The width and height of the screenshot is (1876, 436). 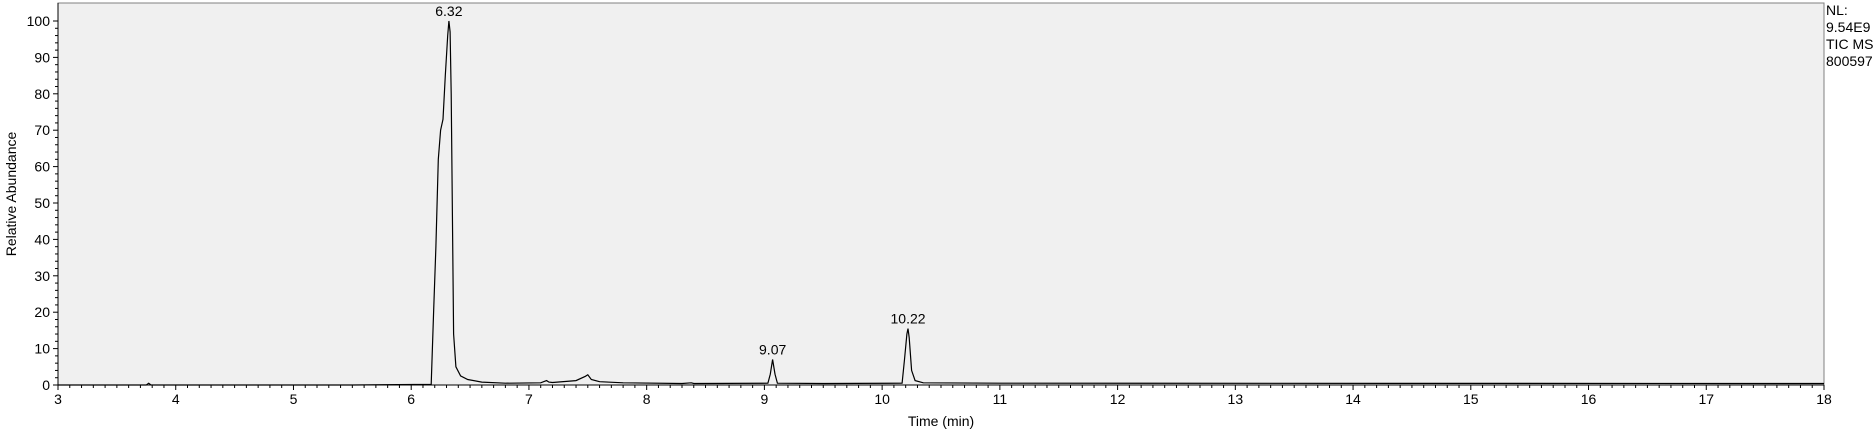 I want to click on x-tick-label: 4, so click(x=176, y=399).